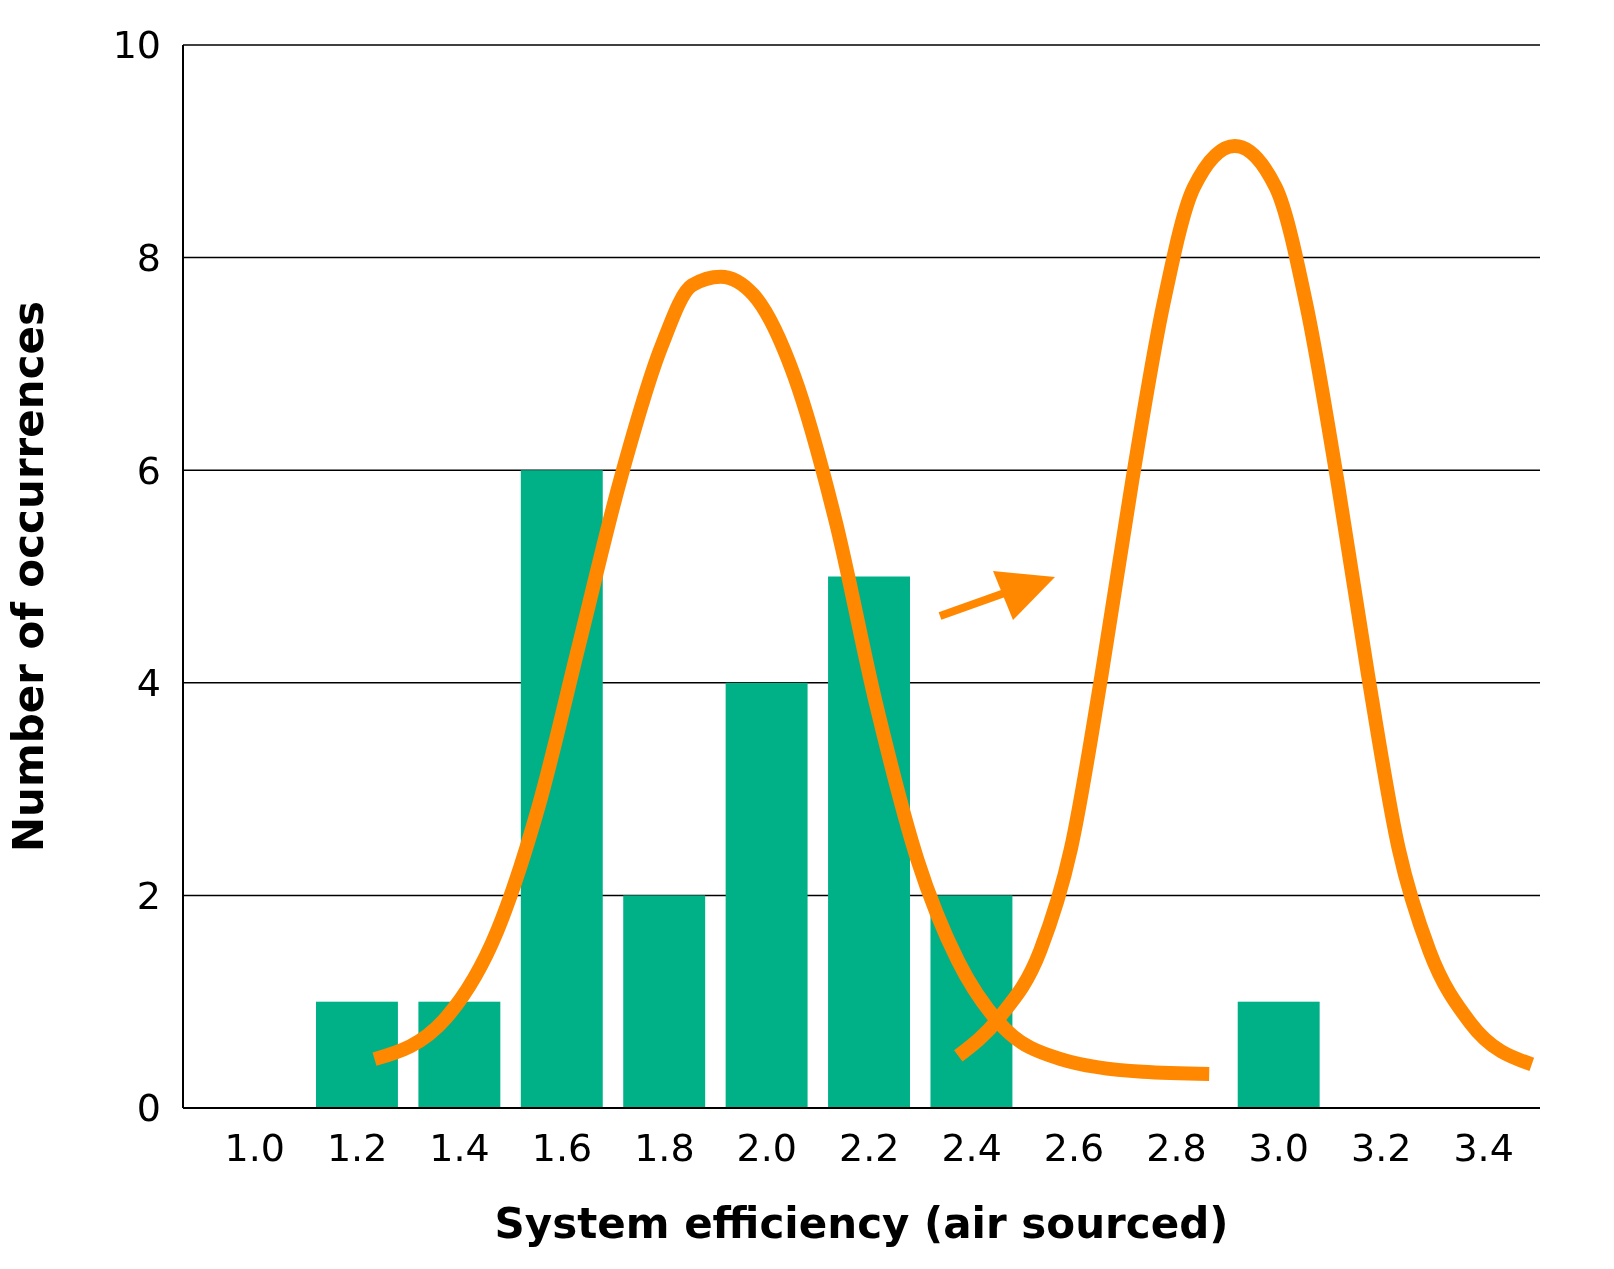  What do you see at coordinates (861, 1223) in the screenshot?
I see `x-axis-title: System efficiency (air sourced)` at bounding box center [861, 1223].